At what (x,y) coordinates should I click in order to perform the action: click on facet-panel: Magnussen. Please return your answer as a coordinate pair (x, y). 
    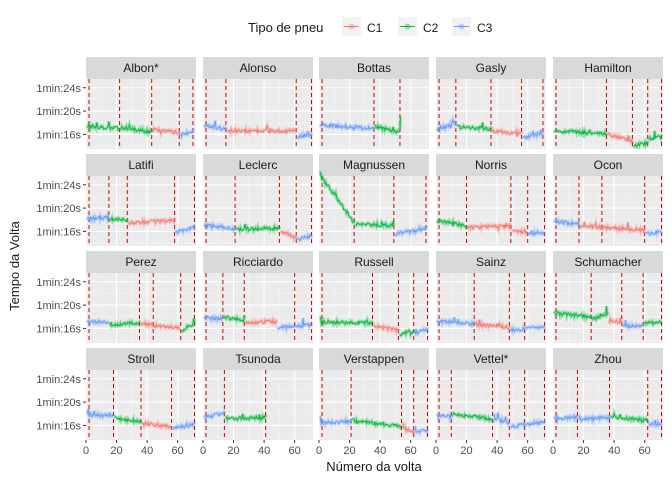
    Looking at the image, I should click on (374, 200).